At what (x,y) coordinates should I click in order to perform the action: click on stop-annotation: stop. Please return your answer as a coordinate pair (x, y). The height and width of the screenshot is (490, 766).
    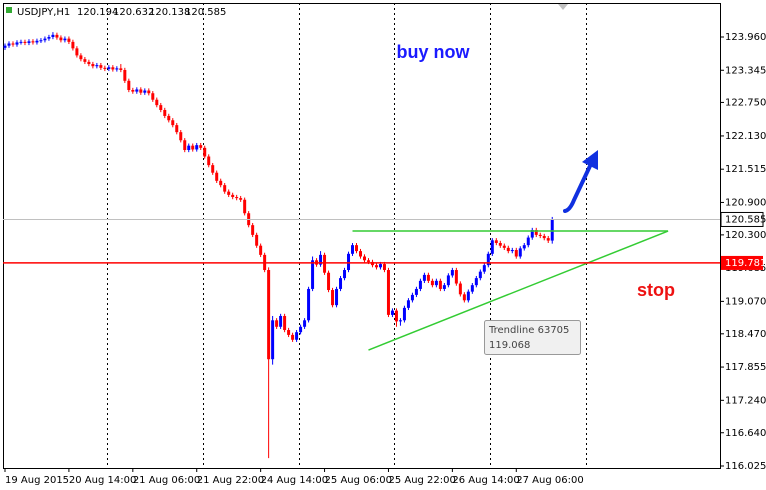
    Looking at the image, I should click on (656, 290).